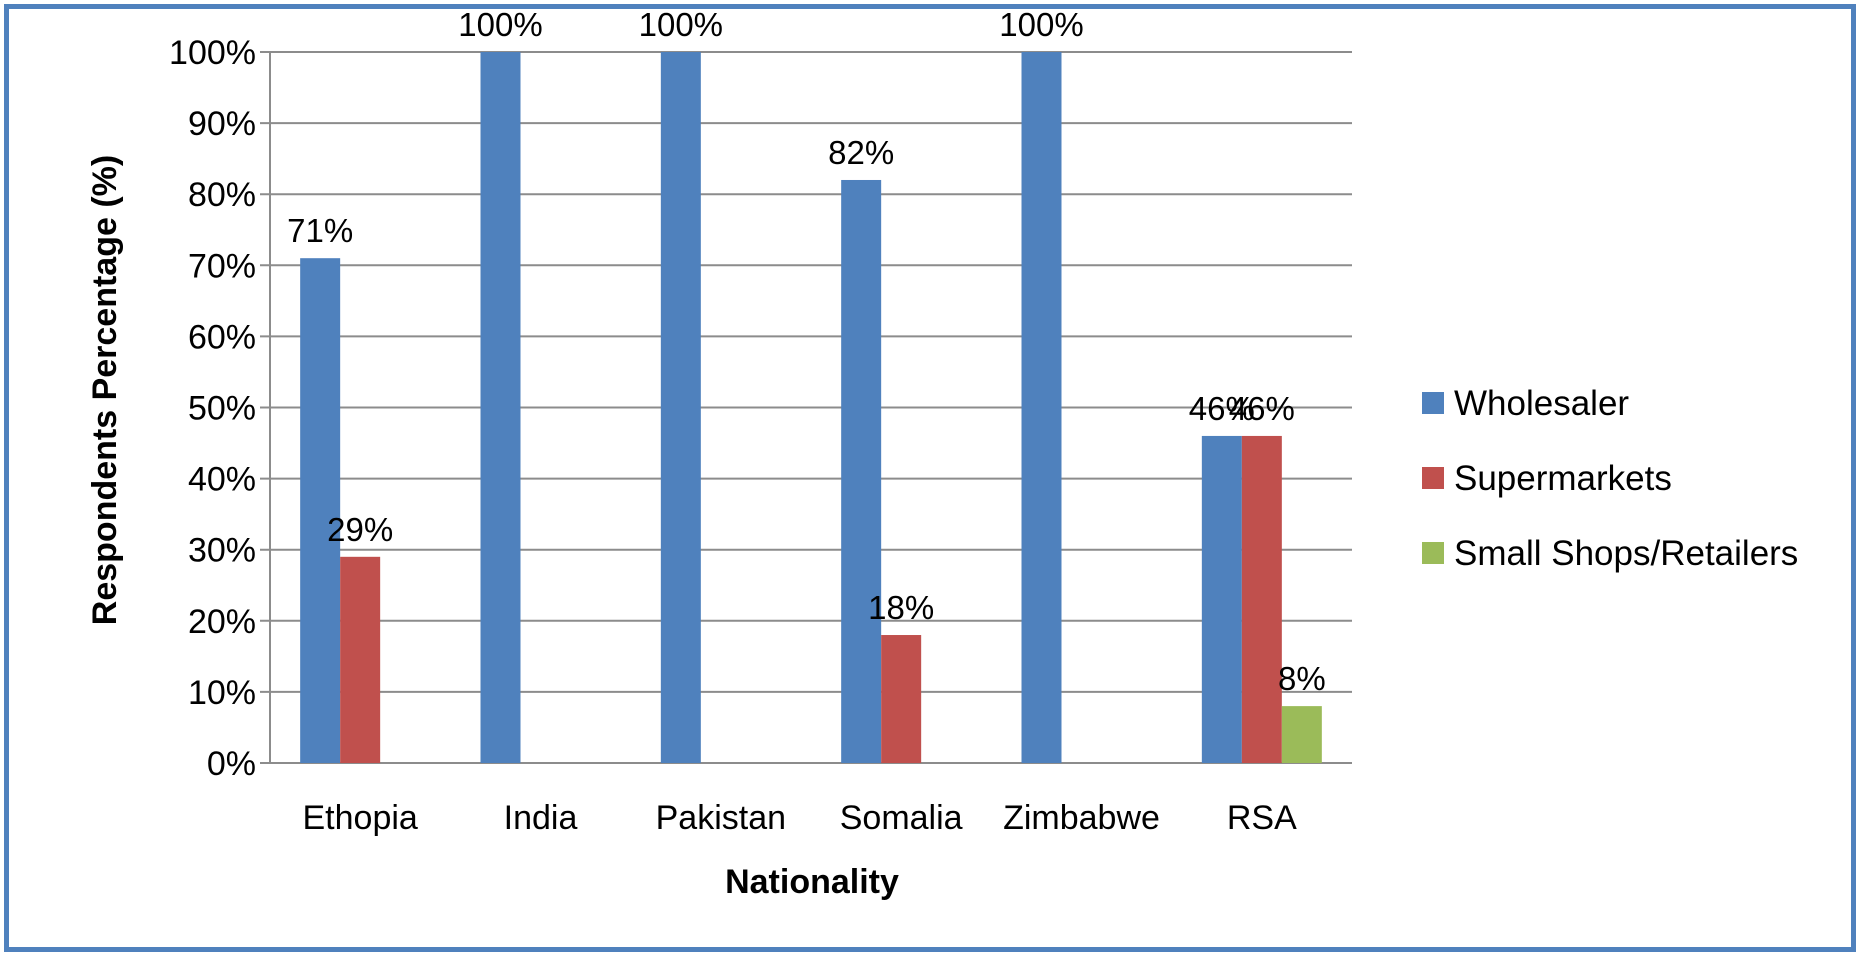 This screenshot has width=1866, height=960. I want to click on legend-label: Wholesaler, so click(1541, 403).